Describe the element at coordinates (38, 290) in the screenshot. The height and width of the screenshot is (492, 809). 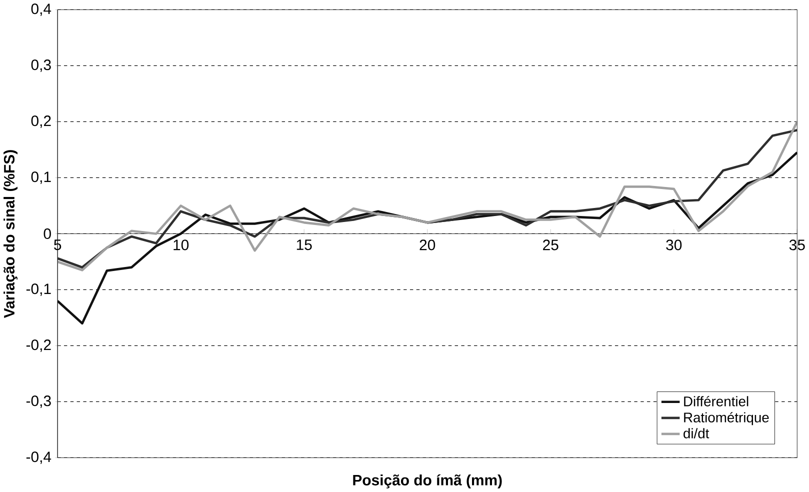
I see `y-tick-label: -0,1` at that location.